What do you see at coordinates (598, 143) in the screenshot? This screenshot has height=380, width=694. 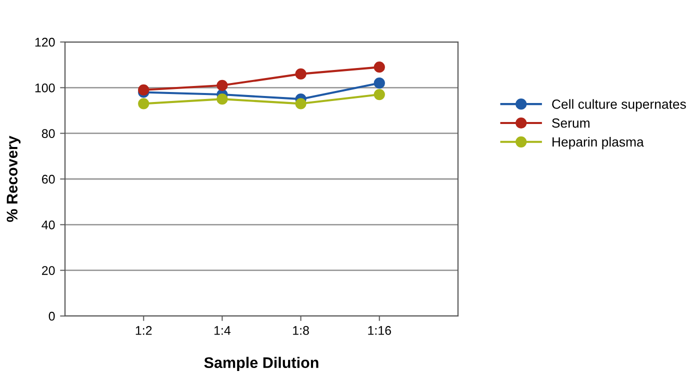 I see `legend-label: Heparin plasma` at bounding box center [598, 143].